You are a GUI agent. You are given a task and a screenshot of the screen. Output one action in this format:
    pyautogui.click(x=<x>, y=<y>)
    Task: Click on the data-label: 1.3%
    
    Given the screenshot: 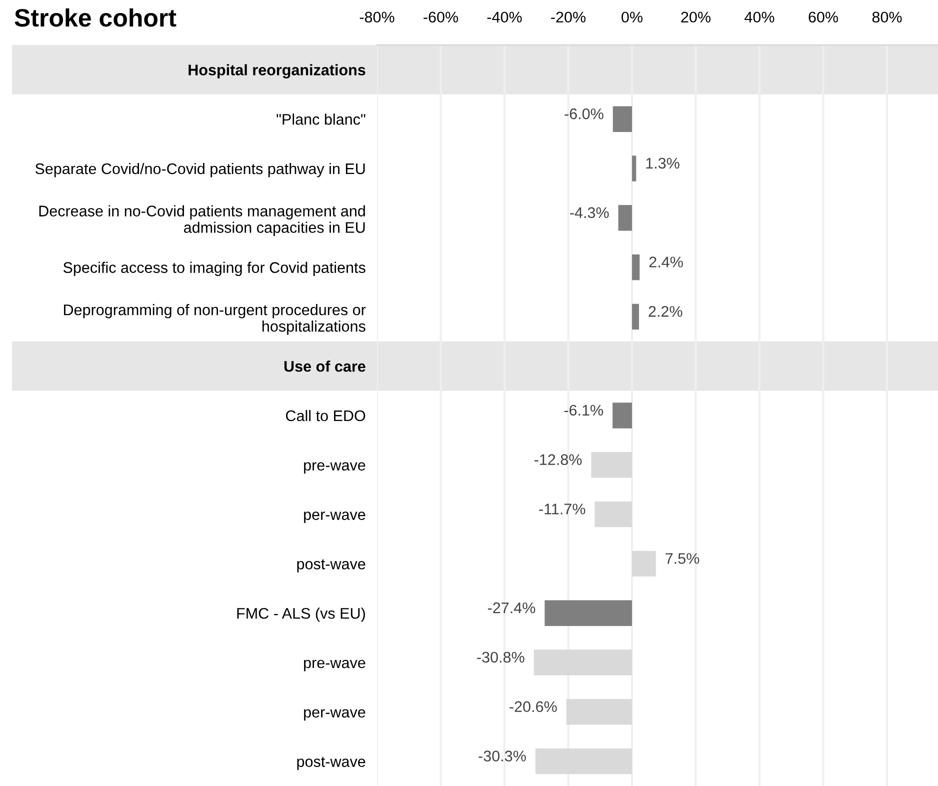 What is the action you would take?
    pyautogui.click(x=663, y=163)
    